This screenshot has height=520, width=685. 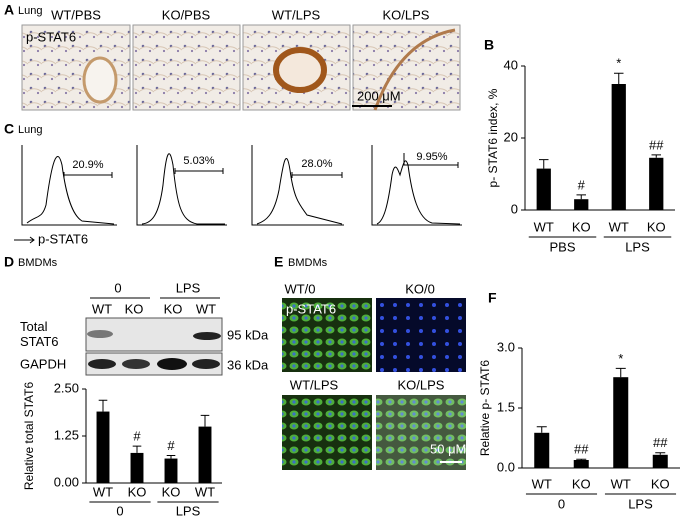 What do you see at coordinates (448, 448) in the screenshot?
I see `scale-label: 50 μM` at bounding box center [448, 448].